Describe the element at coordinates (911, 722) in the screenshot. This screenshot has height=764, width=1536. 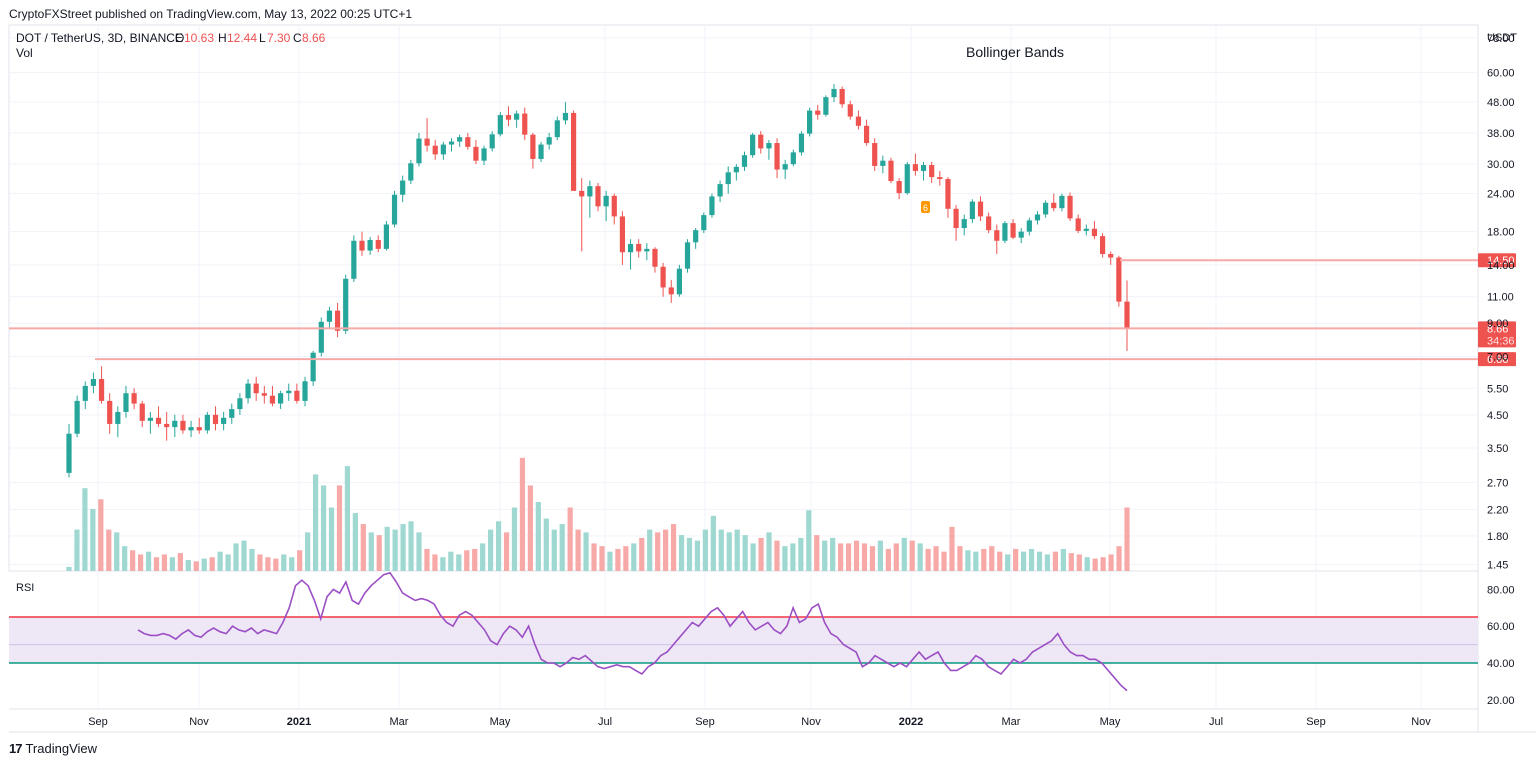
I see `time-tick-label: 2022` at that location.